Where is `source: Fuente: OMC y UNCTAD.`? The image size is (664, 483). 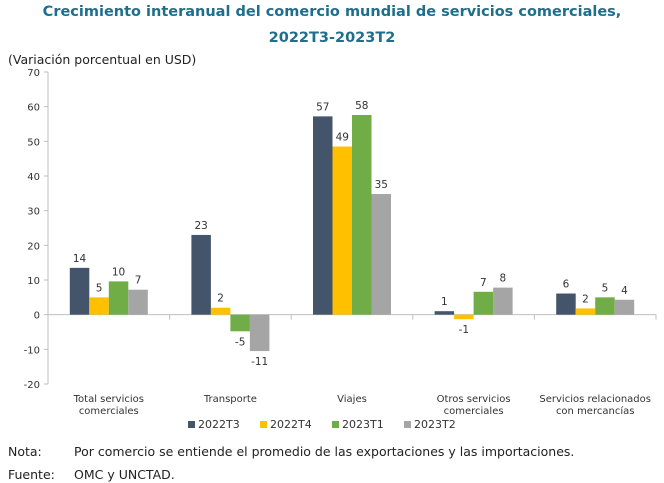 source: Fuente: OMC y UNCTAD. is located at coordinates (91, 474).